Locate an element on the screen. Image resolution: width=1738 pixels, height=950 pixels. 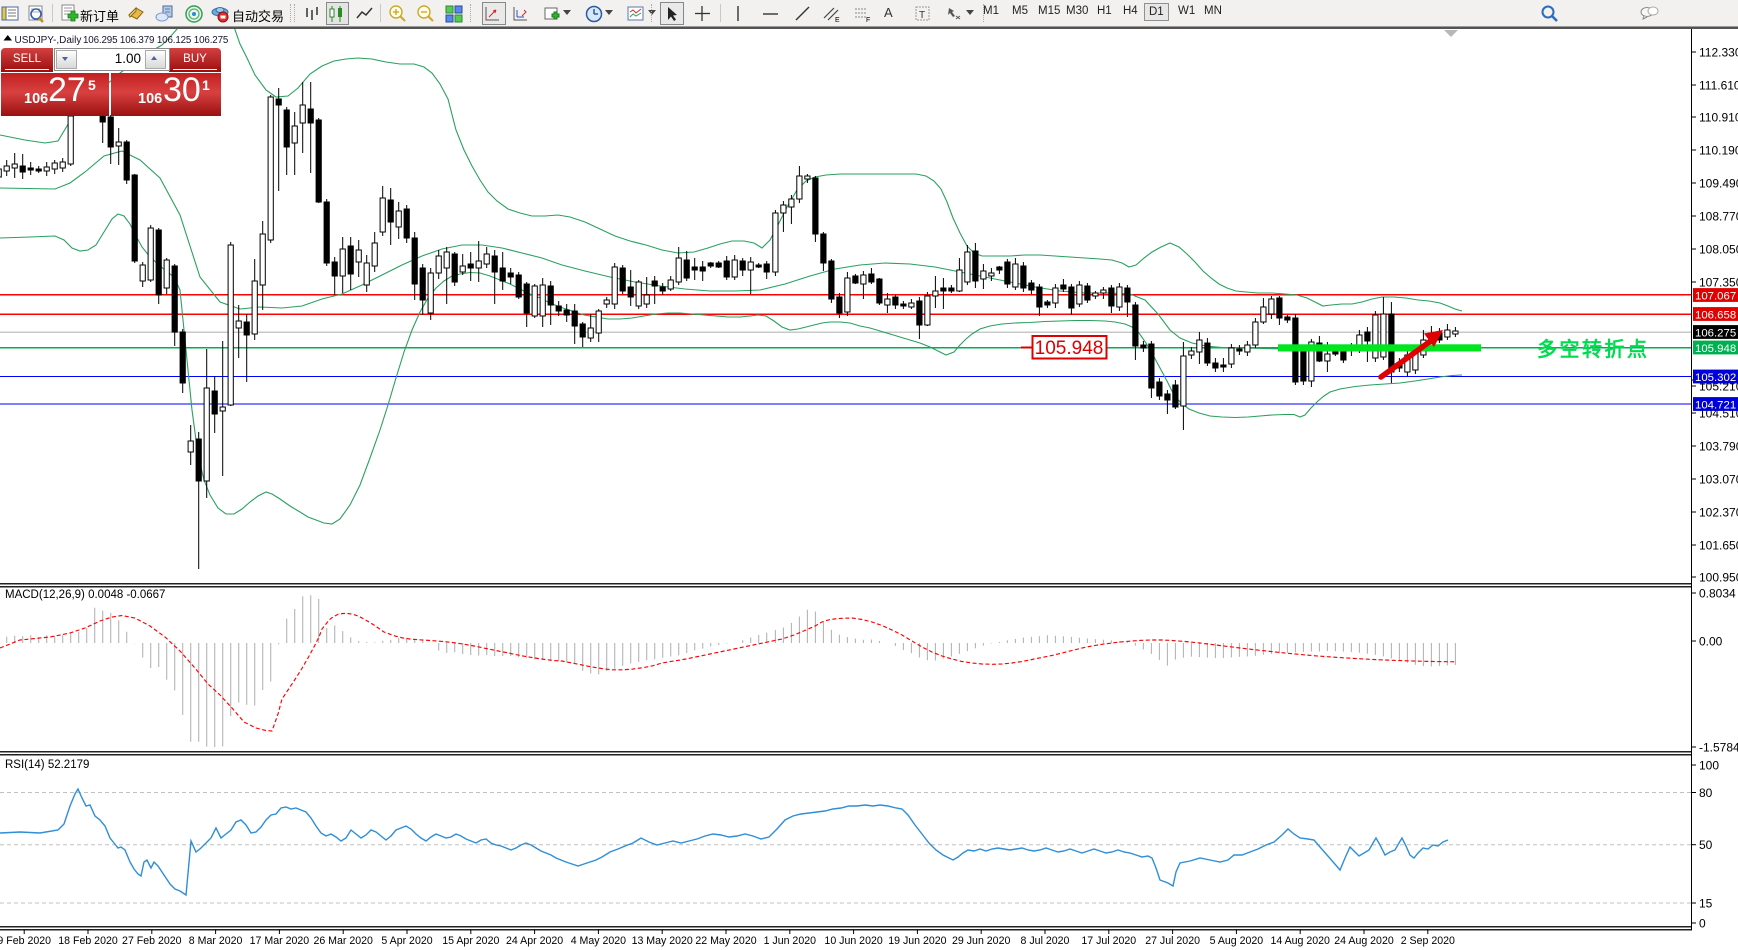
svg-text: 10 Jun 2020 is located at coordinates (853, 941).